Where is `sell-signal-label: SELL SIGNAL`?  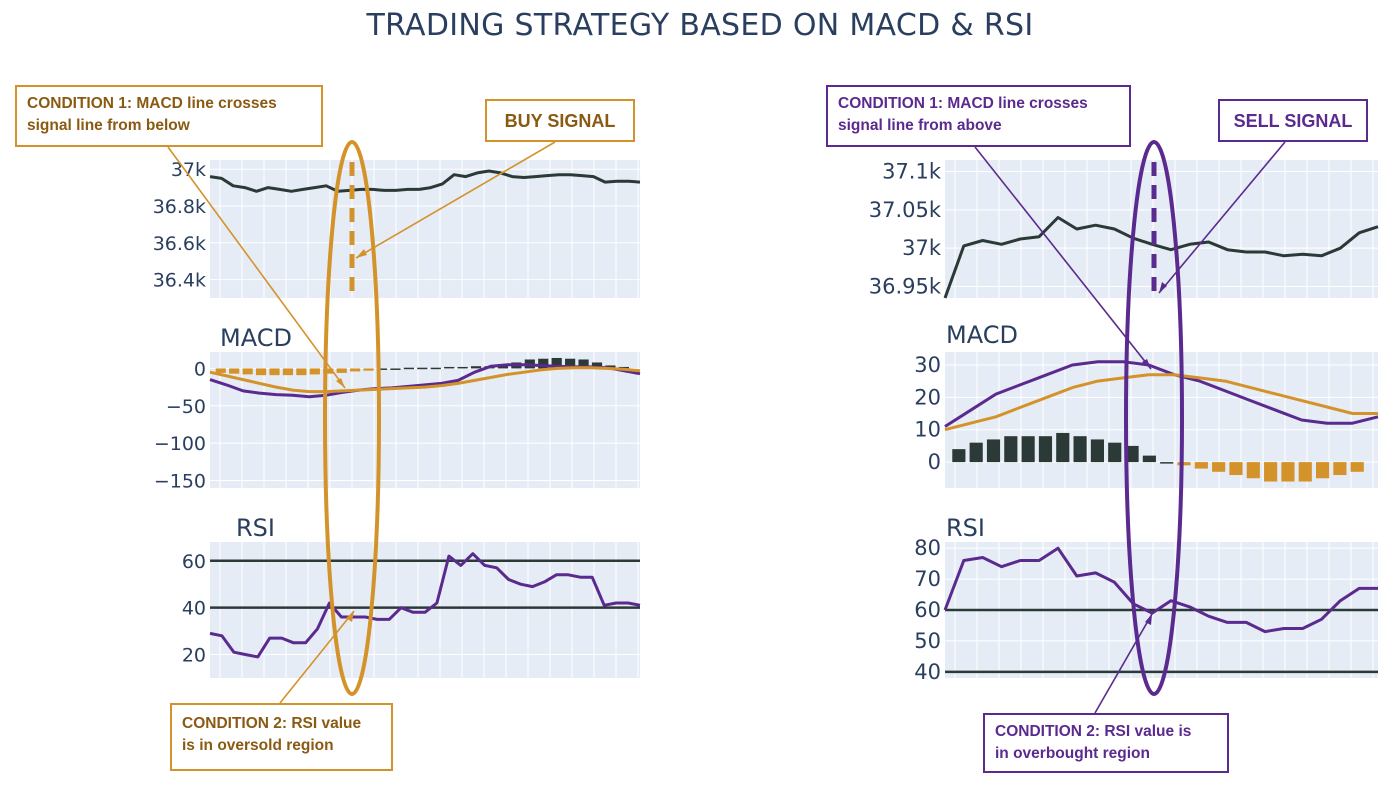
sell-signal-label: SELL SIGNAL is located at coordinates (1293, 120).